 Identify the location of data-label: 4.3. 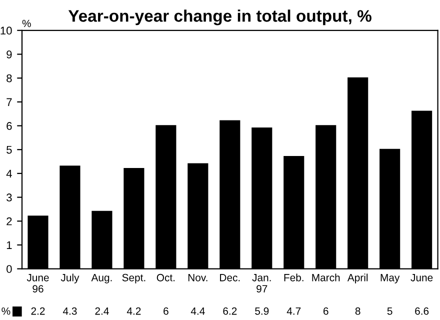
(69, 311).